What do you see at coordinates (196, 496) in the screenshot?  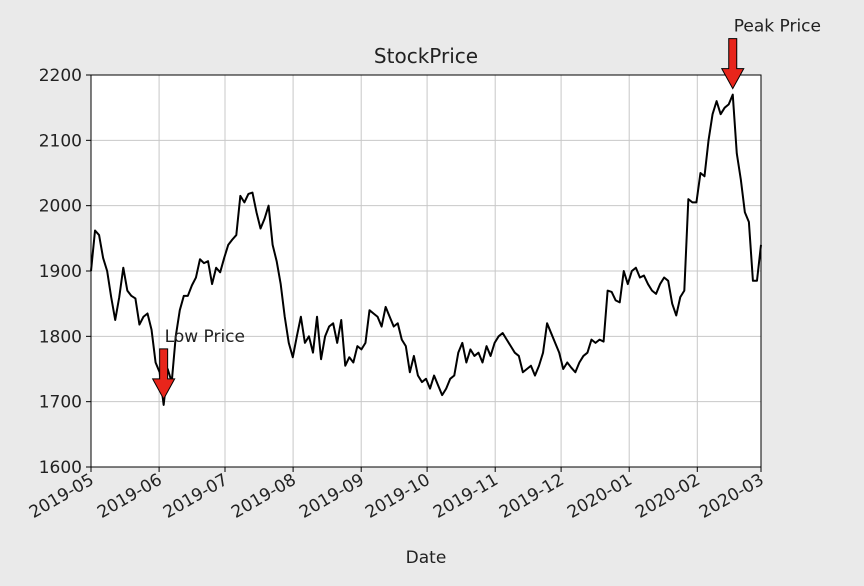 I see `x-tick-label: 2019-07` at bounding box center [196, 496].